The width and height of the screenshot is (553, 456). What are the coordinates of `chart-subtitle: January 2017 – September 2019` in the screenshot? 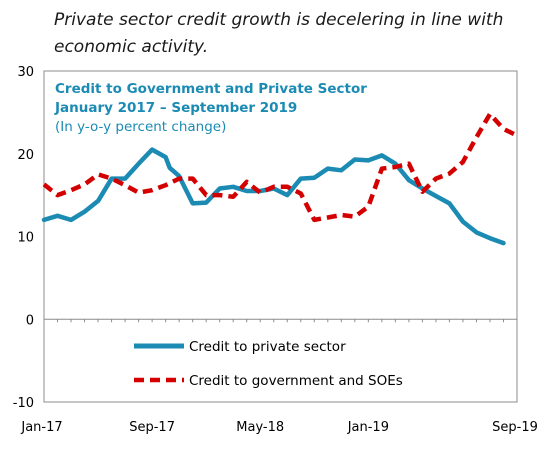 It's located at (175, 108).